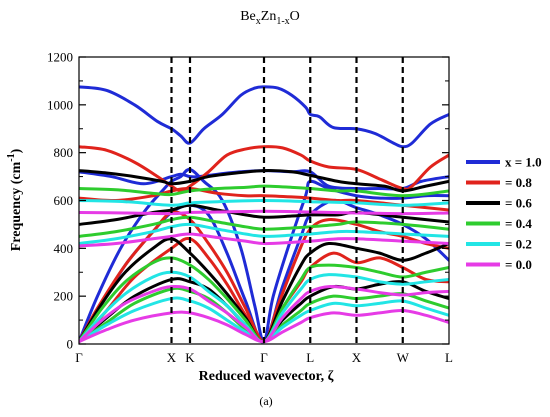  I want to click on x-tick-label-1: X, so click(172, 357).